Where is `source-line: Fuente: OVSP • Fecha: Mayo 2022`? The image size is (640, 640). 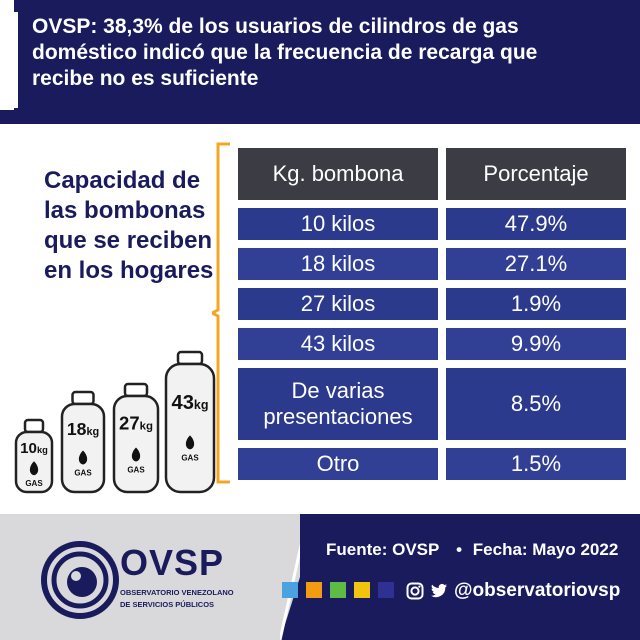
source-line: Fuente: OVSP • Fecha: Mayo 2022 is located at coordinates (475, 550).